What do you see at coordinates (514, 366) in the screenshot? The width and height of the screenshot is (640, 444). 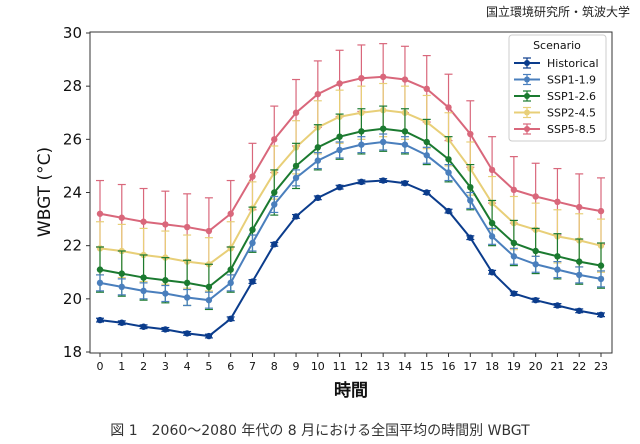 I see `x-tick-label: 19` at bounding box center [514, 366].